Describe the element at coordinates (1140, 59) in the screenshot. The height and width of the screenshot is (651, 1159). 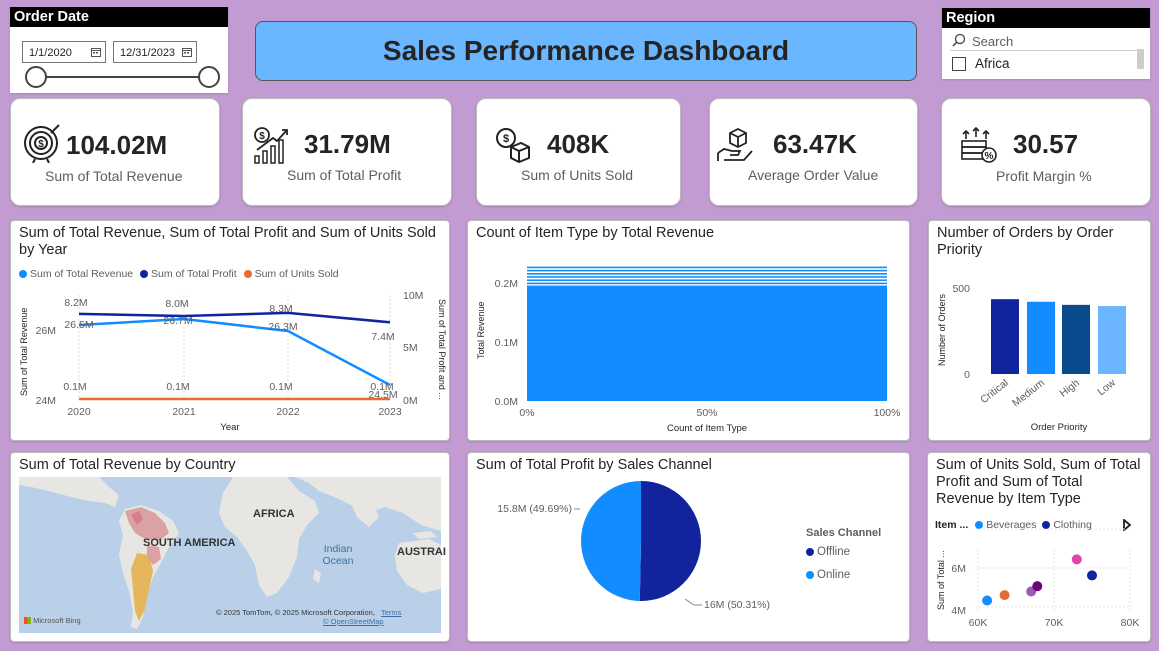
I see `scrollbar` at that location.